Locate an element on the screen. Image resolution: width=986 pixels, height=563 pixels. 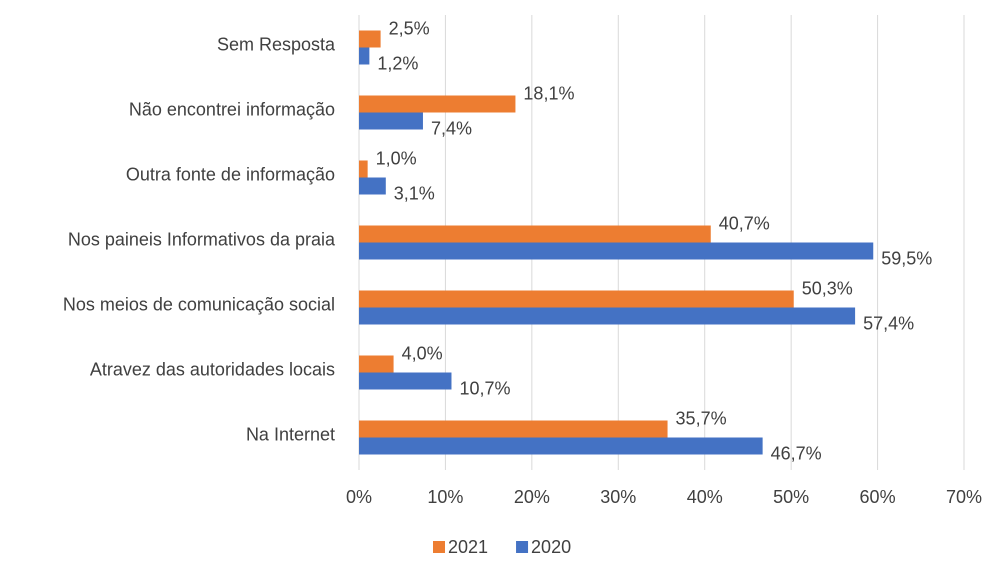
x-tick-label: 60% is located at coordinates (878, 497).